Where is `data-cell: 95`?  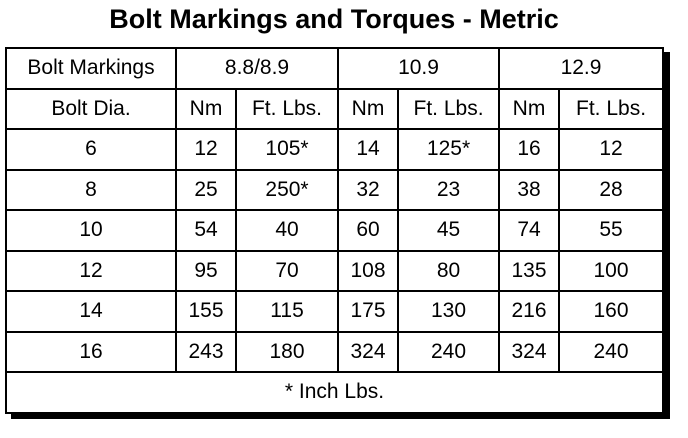 data-cell: 95 is located at coordinates (206, 270).